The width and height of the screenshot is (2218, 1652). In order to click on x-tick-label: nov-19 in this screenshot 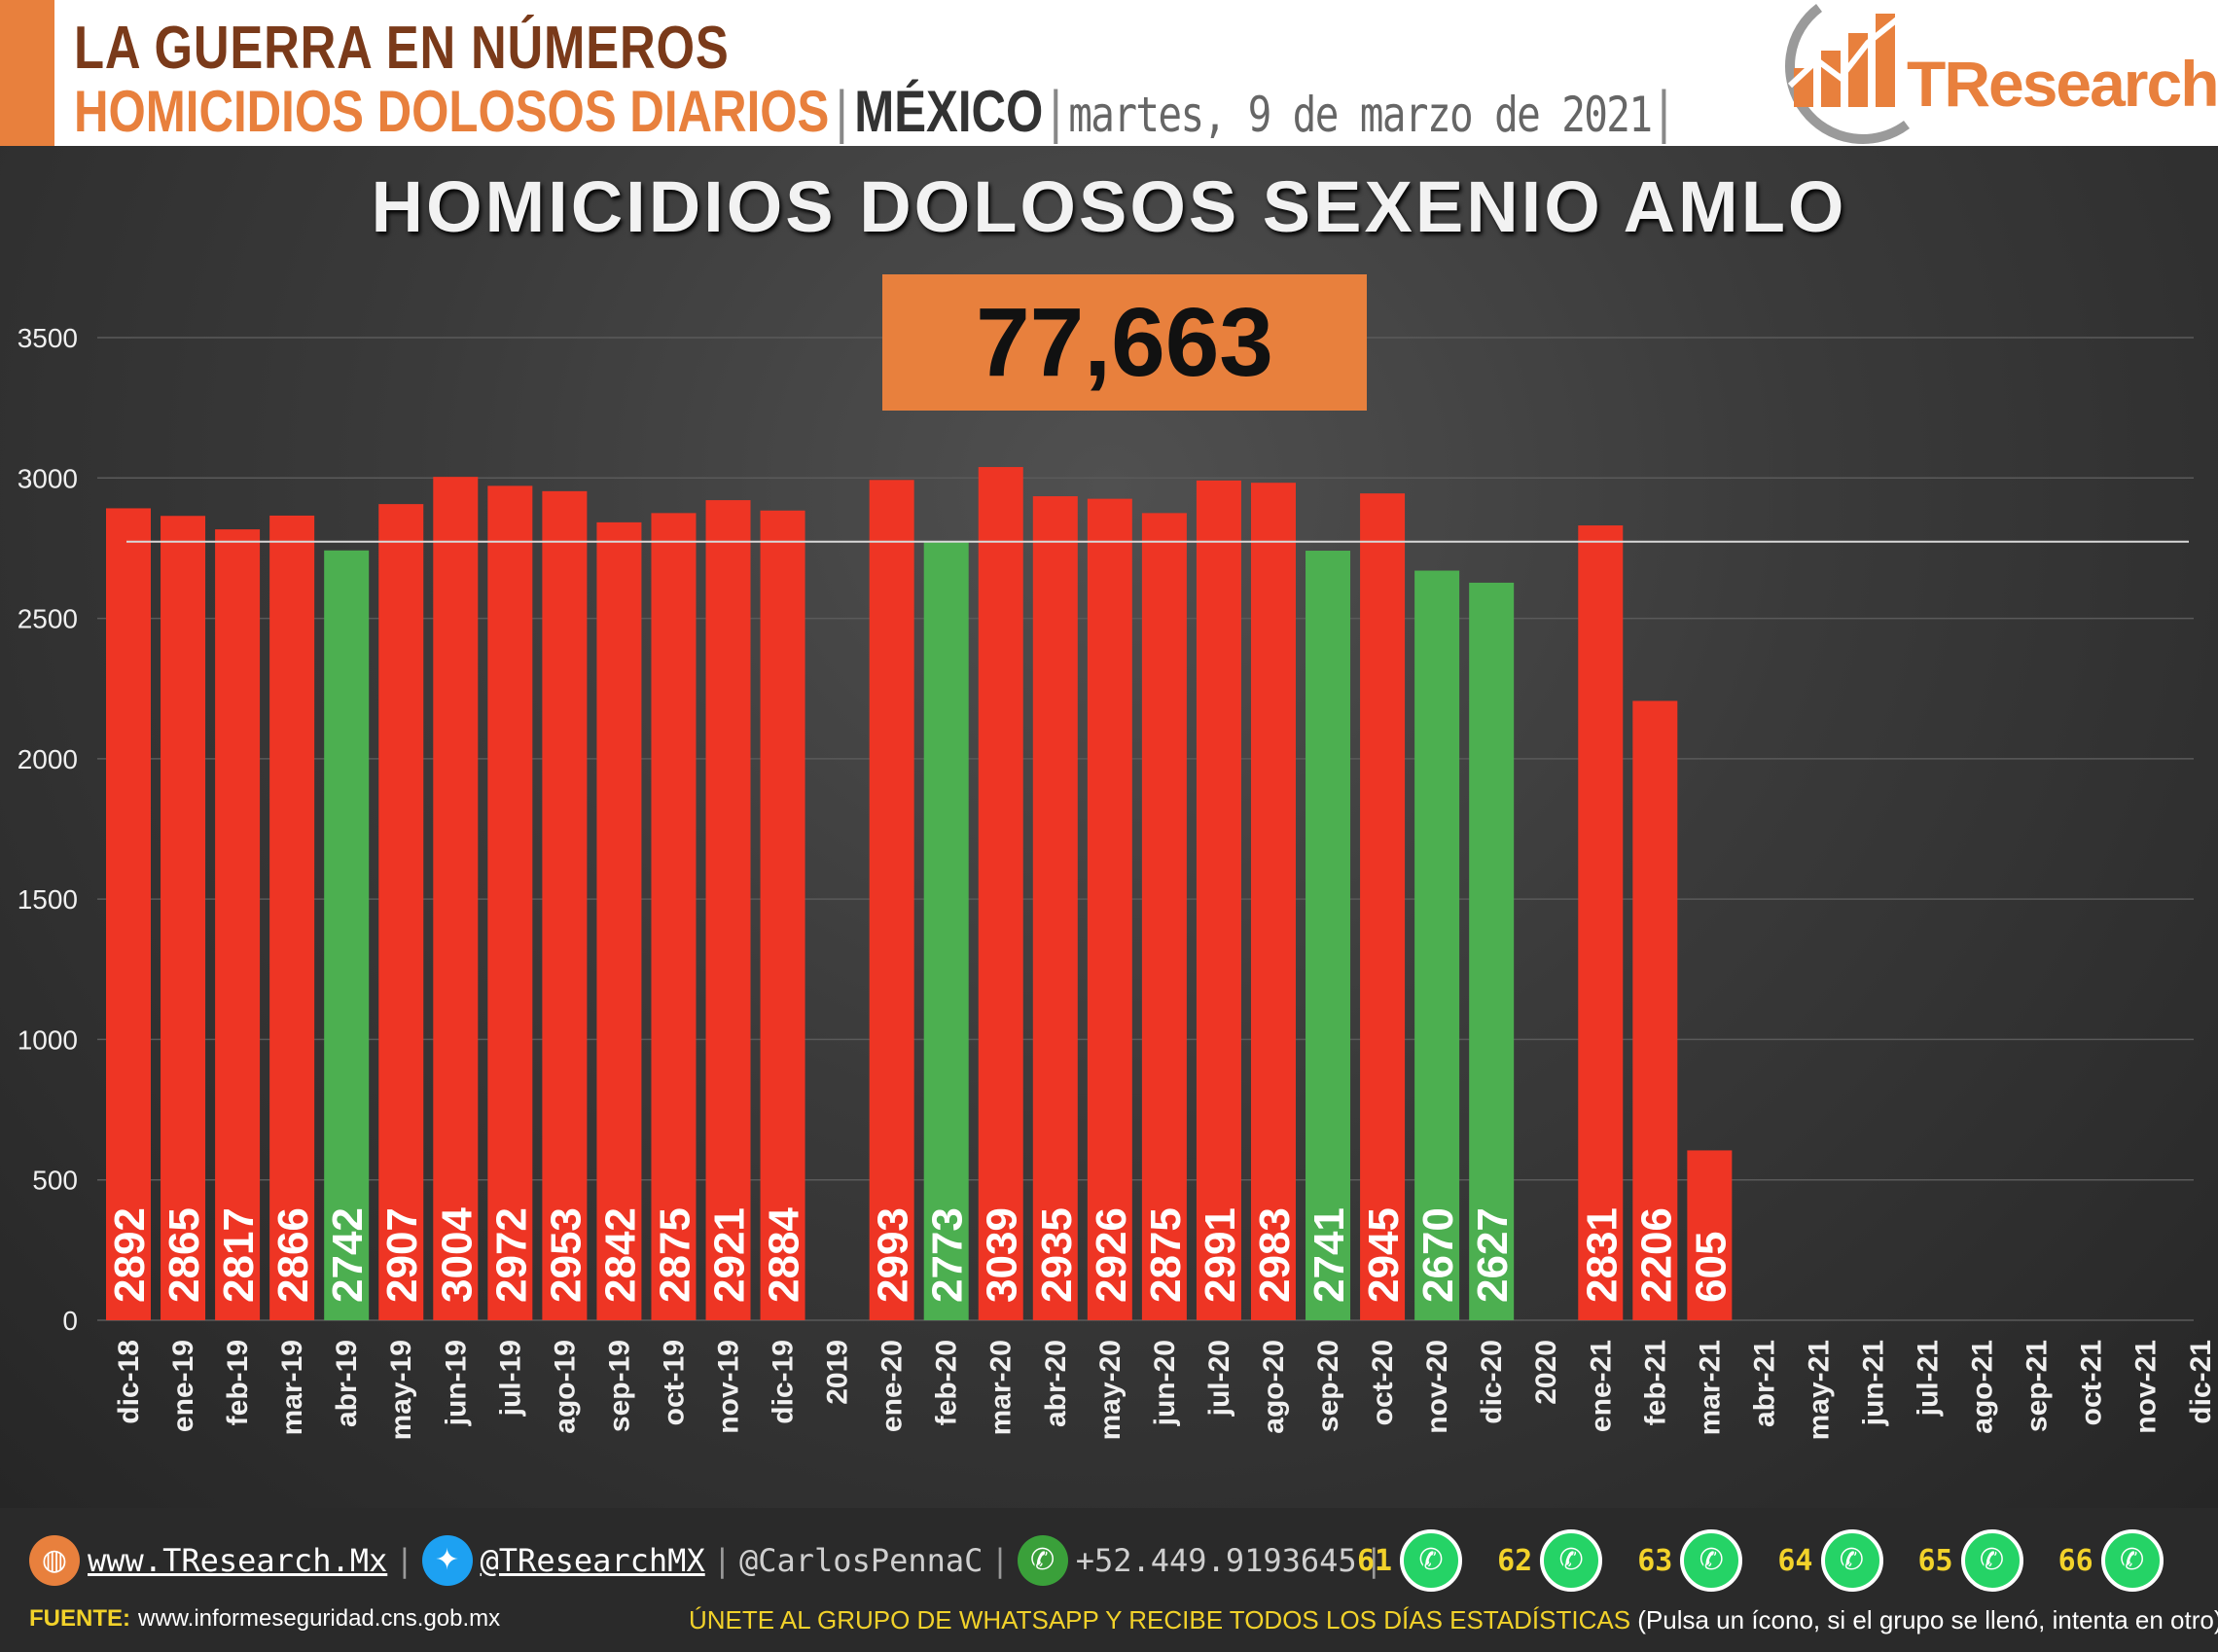, I will do `click(729, 1387)`.